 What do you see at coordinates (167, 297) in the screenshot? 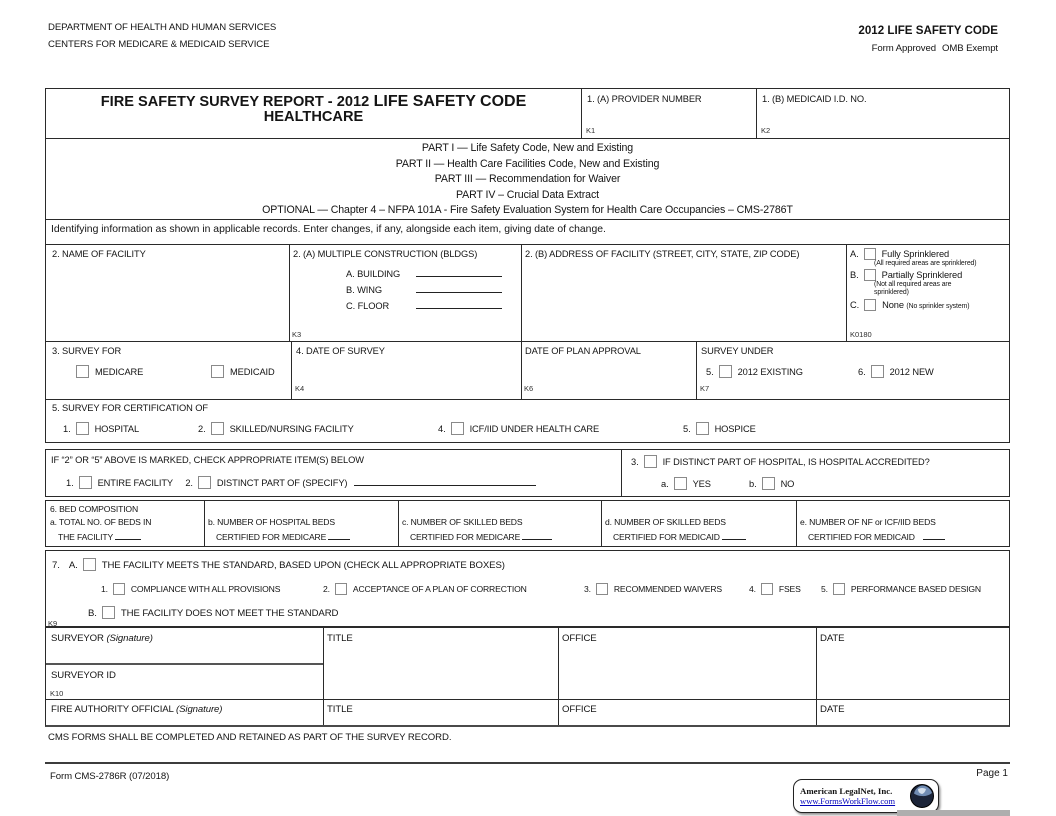
I see `facility-name-field` at bounding box center [167, 297].